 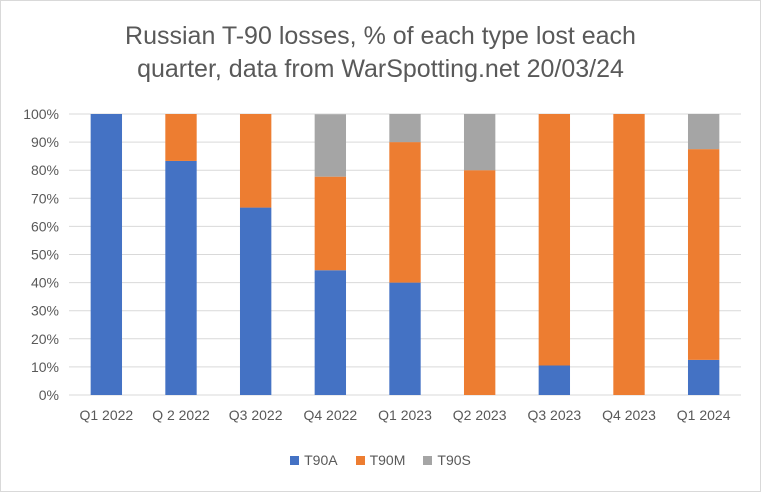 What do you see at coordinates (106, 415) in the screenshot?
I see `x-tick-label: Q1 2022` at bounding box center [106, 415].